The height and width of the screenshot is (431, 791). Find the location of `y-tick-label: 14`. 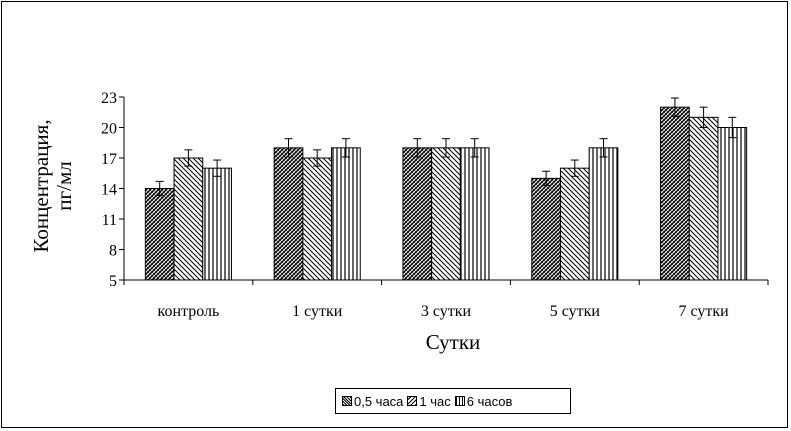

y-tick-label: 14 is located at coordinates (109, 190).